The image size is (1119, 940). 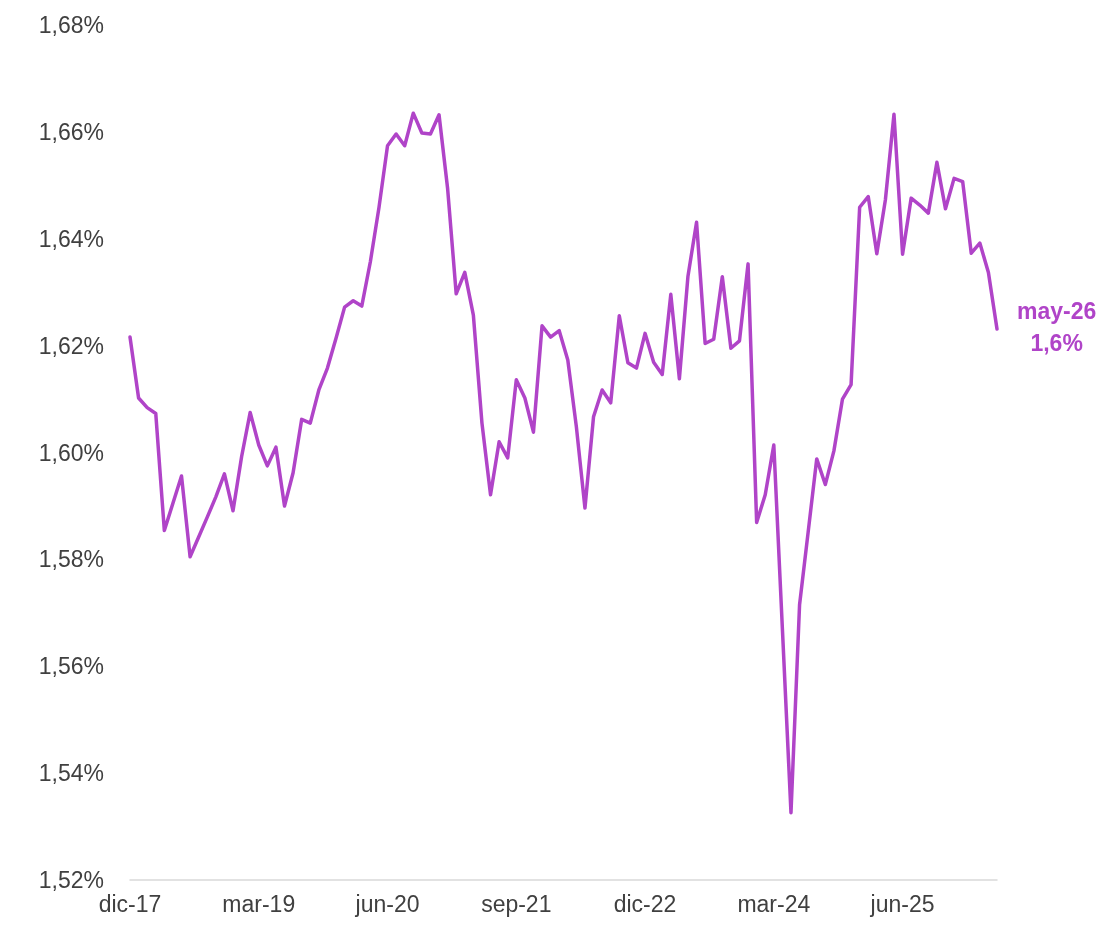 I want to click on y-tick-label: 1,66%, so click(x=71, y=131).